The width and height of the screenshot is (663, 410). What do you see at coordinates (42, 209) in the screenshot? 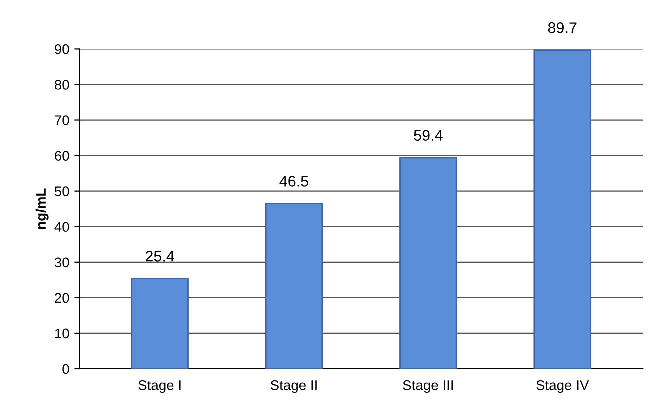
I see `y-axis-title: ng/mL` at bounding box center [42, 209].